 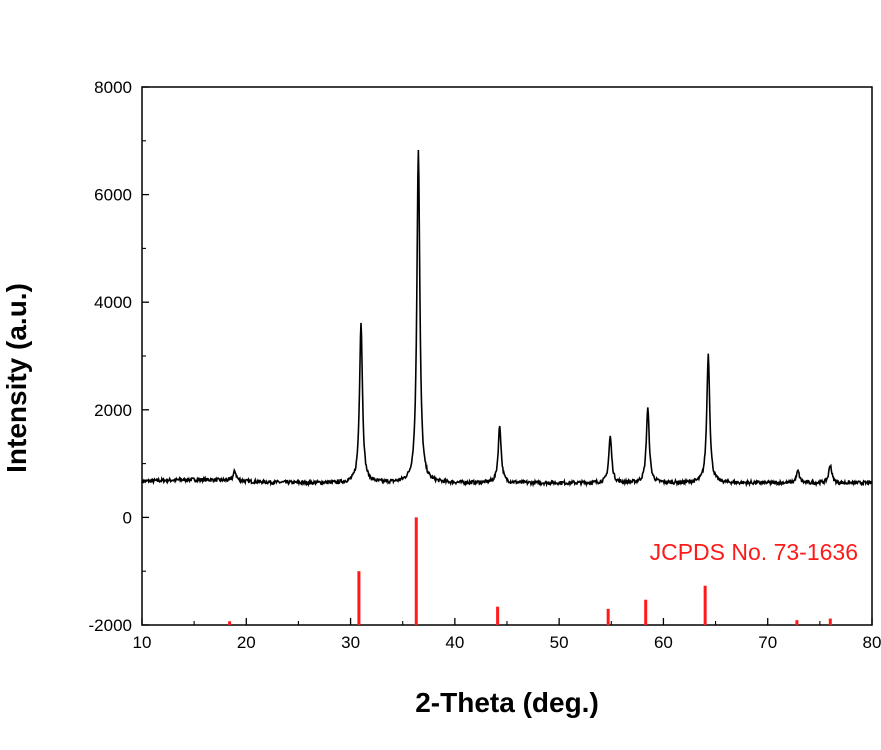 What do you see at coordinates (454, 642) in the screenshot?
I see `x-tick-label: 40` at bounding box center [454, 642].